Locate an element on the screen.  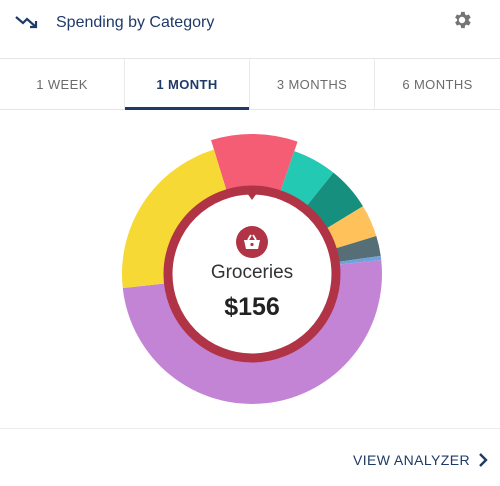
chevron-right-icon is located at coordinates (483, 460).